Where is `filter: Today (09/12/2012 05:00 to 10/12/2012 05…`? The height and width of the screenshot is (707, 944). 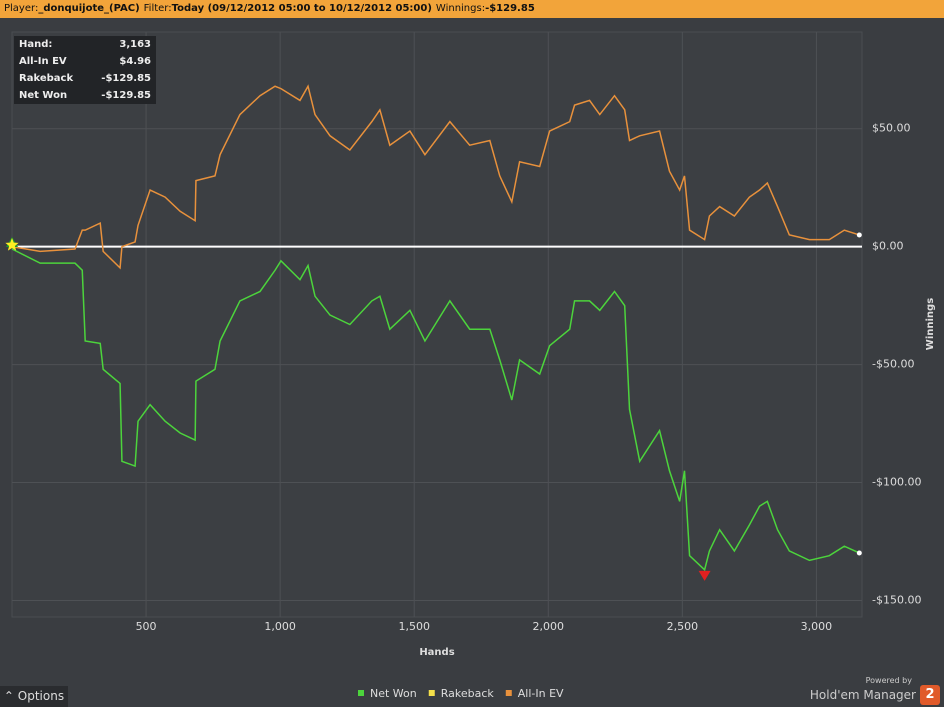
filter: Today (09/12/2012 05:00 to 10/12/2012 05… is located at coordinates (301, 8).